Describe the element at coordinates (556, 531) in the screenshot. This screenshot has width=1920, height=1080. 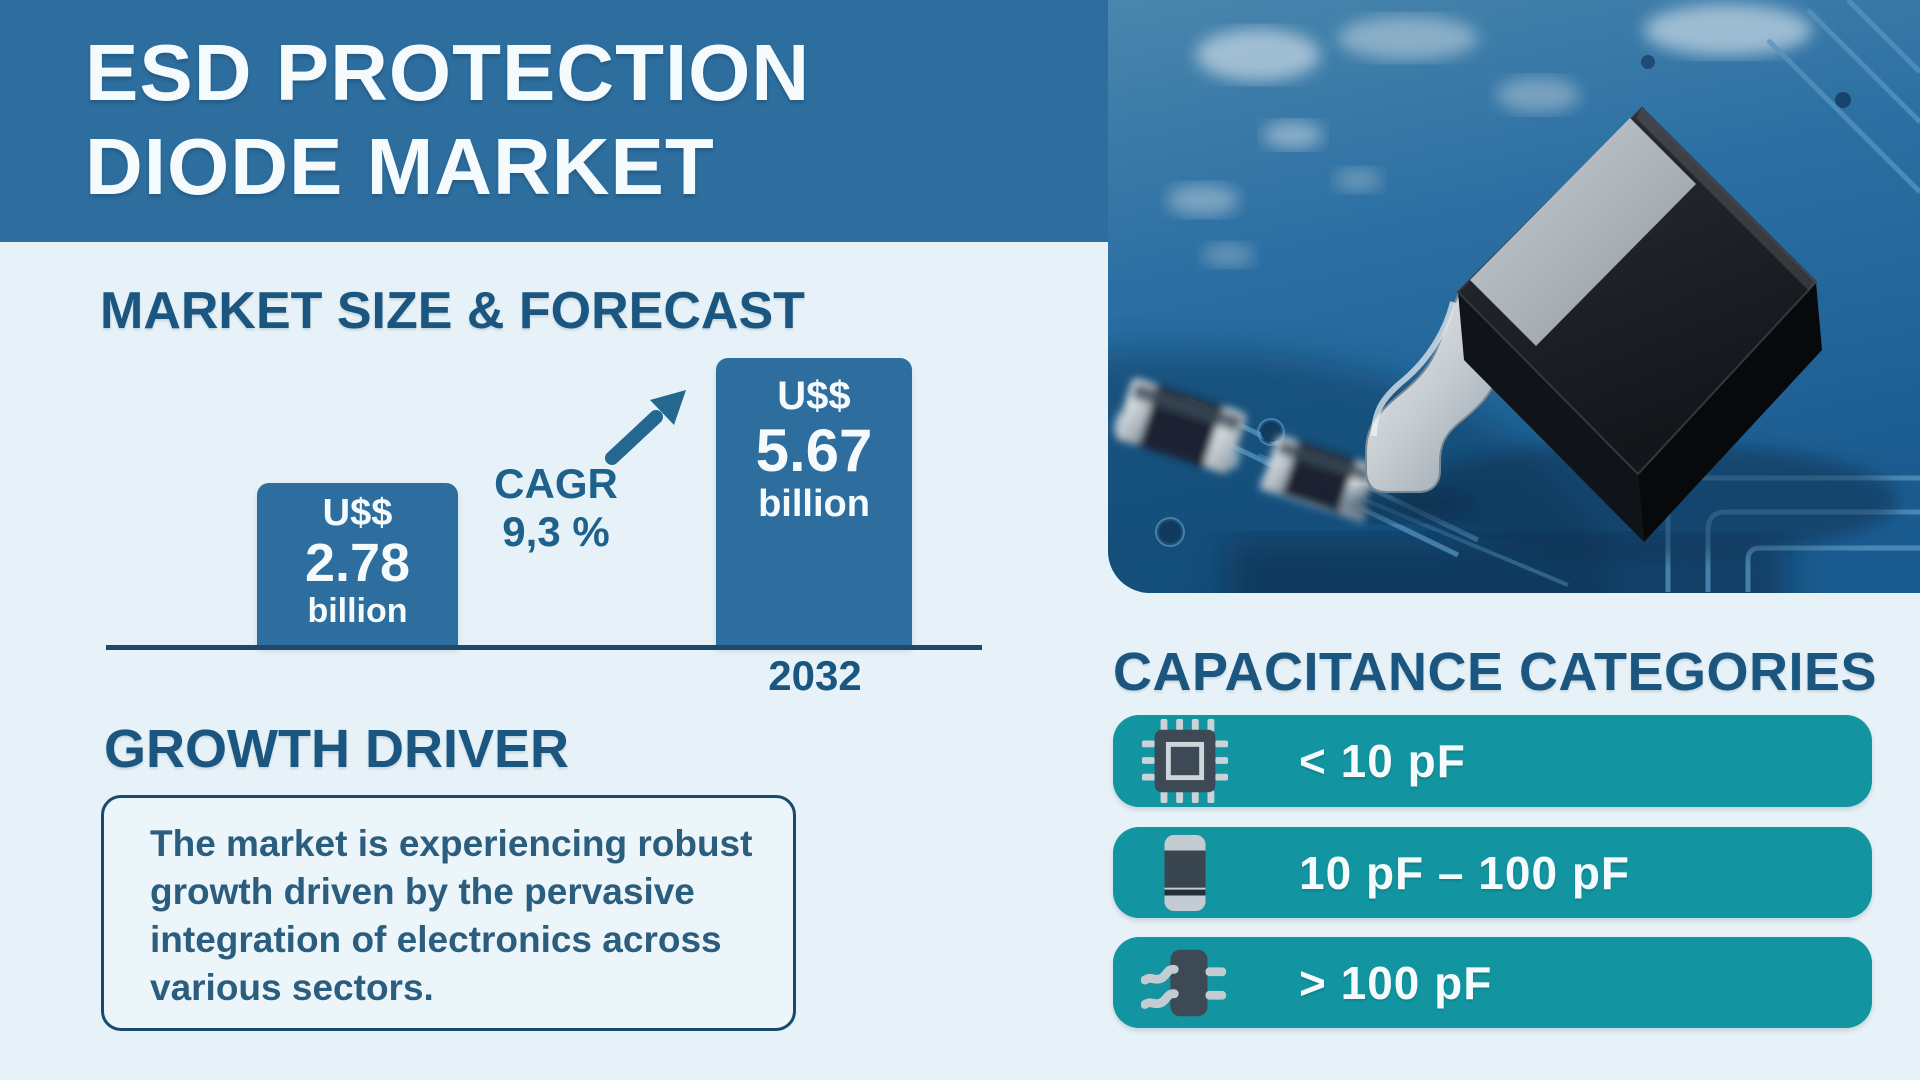
I see `cagr-value: 9,3 %` at that location.